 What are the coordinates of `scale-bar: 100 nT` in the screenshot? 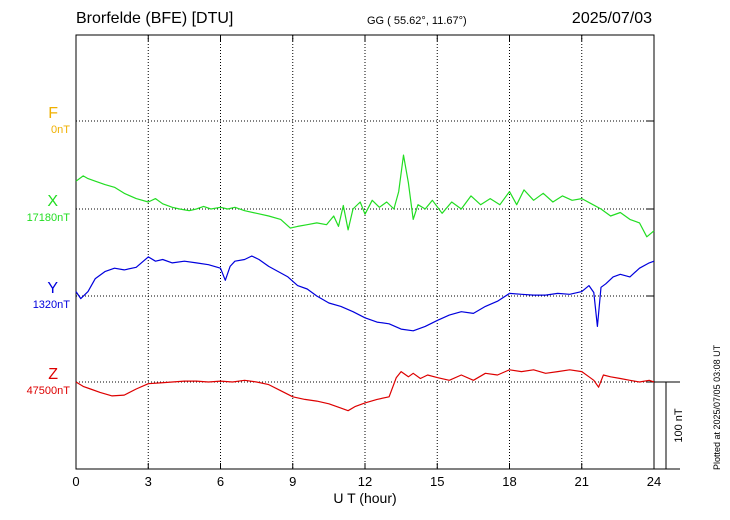 It's located at (669, 425).